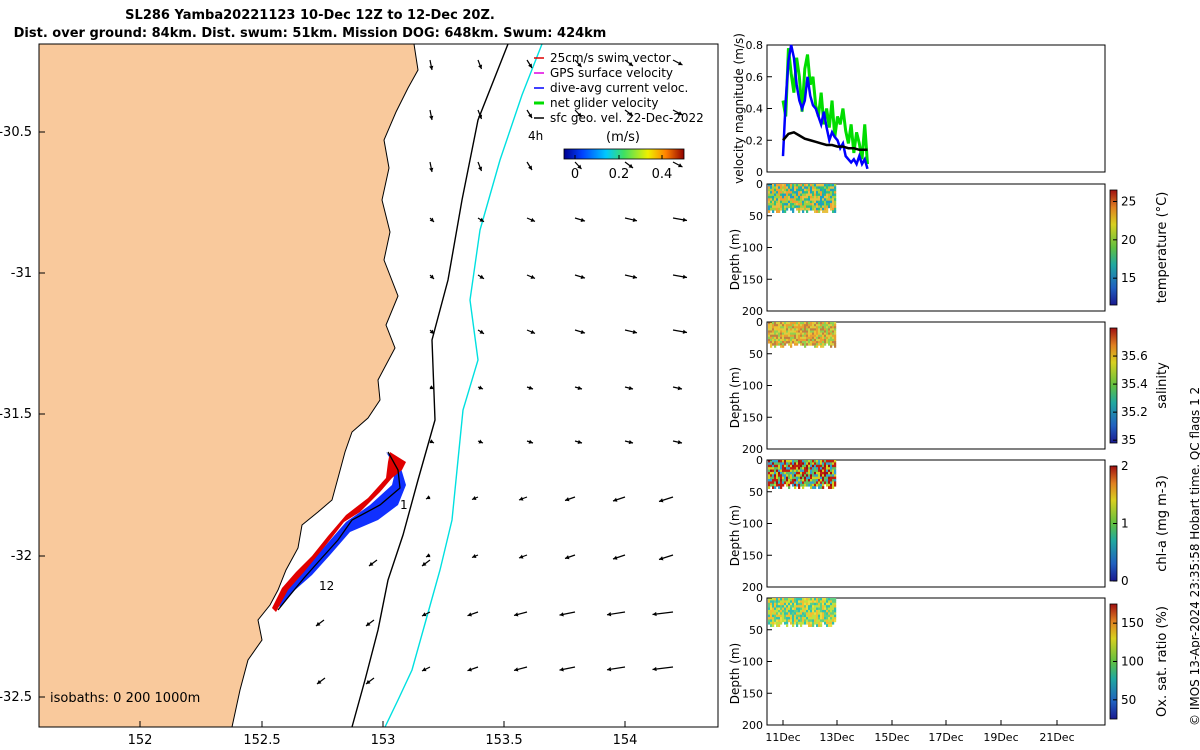 Image resolution: width=1200 pixels, height=750 pixels. What do you see at coordinates (602, 58) in the screenshot?
I see `legend-entry: 25cm/s swim vector` at bounding box center [602, 58].